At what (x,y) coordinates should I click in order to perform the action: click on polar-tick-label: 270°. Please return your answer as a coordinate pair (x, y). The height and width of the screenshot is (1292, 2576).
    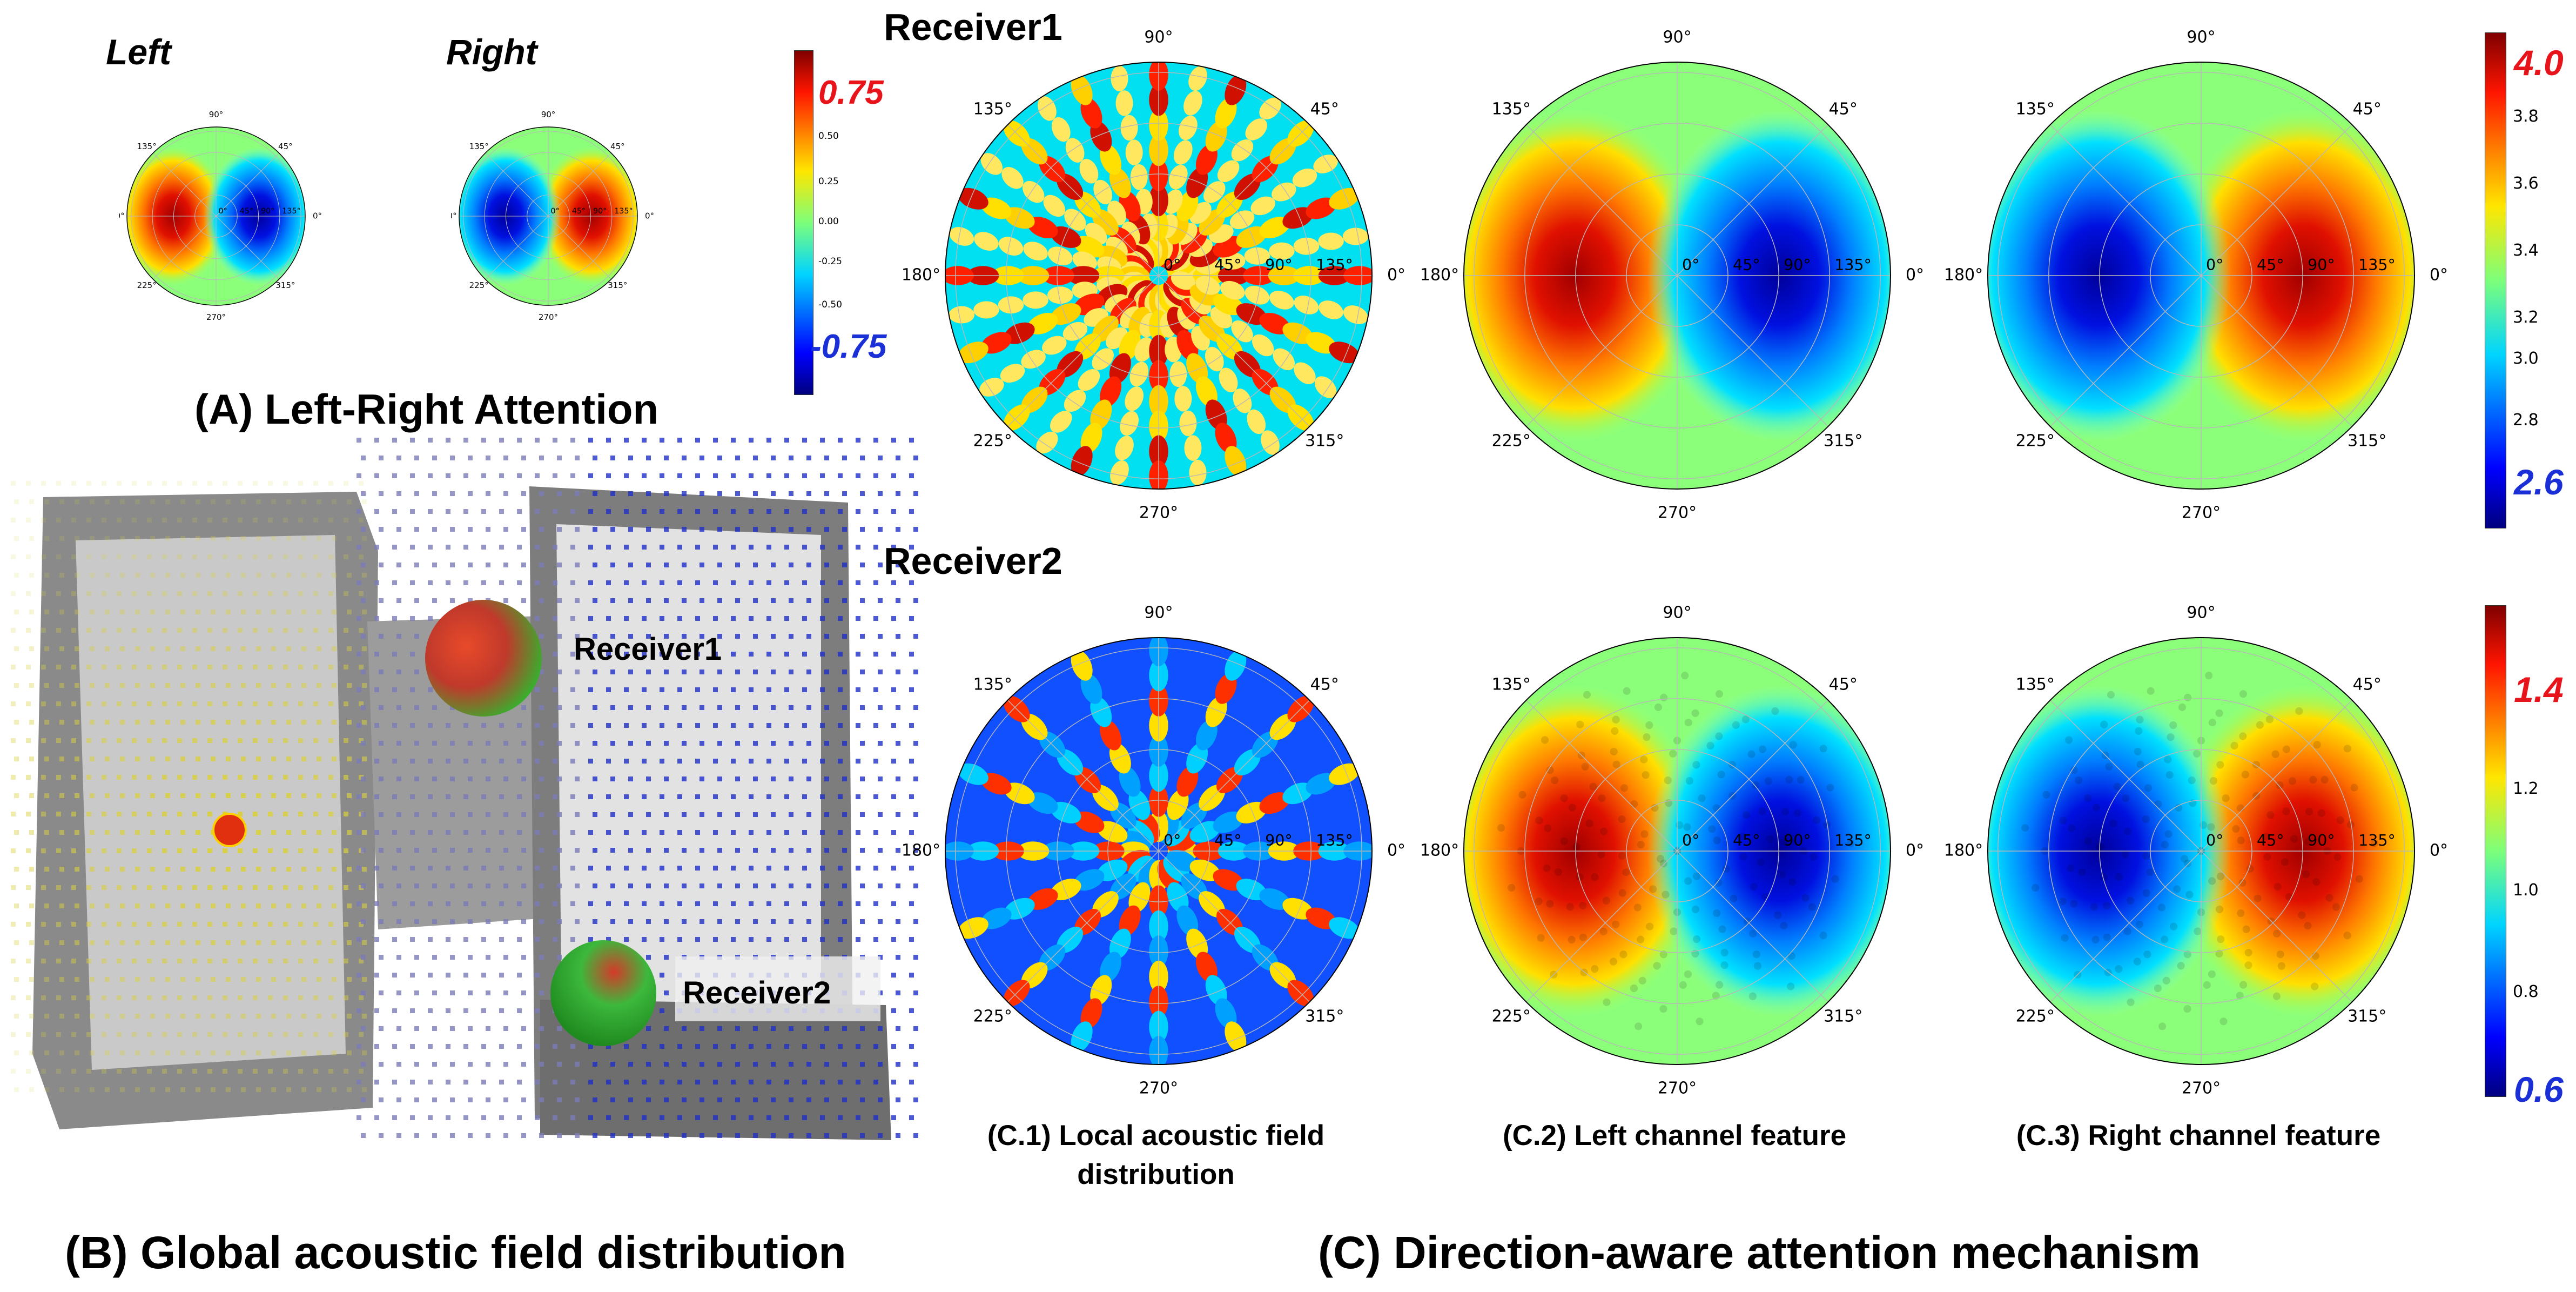
    Looking at the image, I should click on (216, 317).